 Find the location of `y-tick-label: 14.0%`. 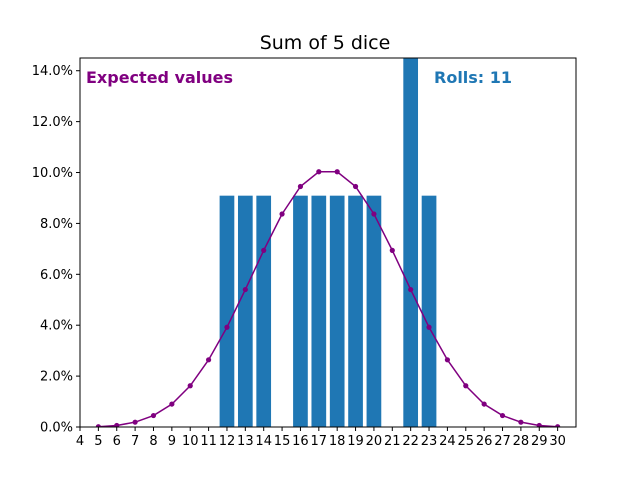

y-tick-label: 14.0% is located at coordinates (52, 71).